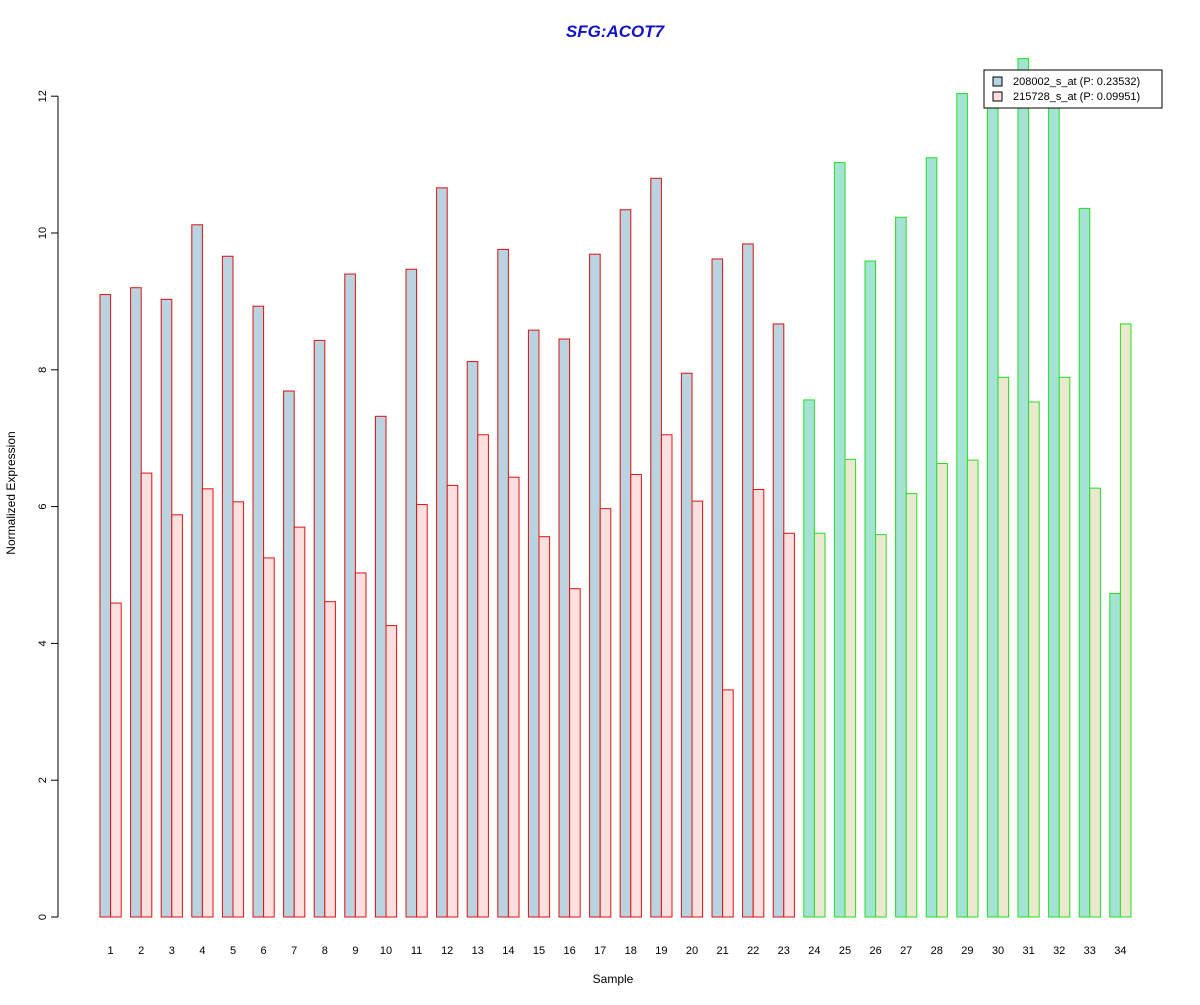  Describe the element at coordinates (784, 951) in the screenshot. I see `x-tick-label: 23` at that location.